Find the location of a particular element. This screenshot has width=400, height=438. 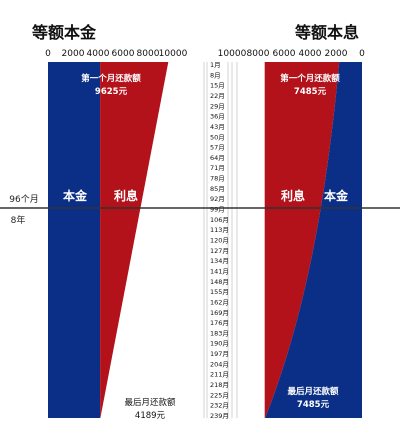

month-label: 197月 is located at coordinates (219, 354).